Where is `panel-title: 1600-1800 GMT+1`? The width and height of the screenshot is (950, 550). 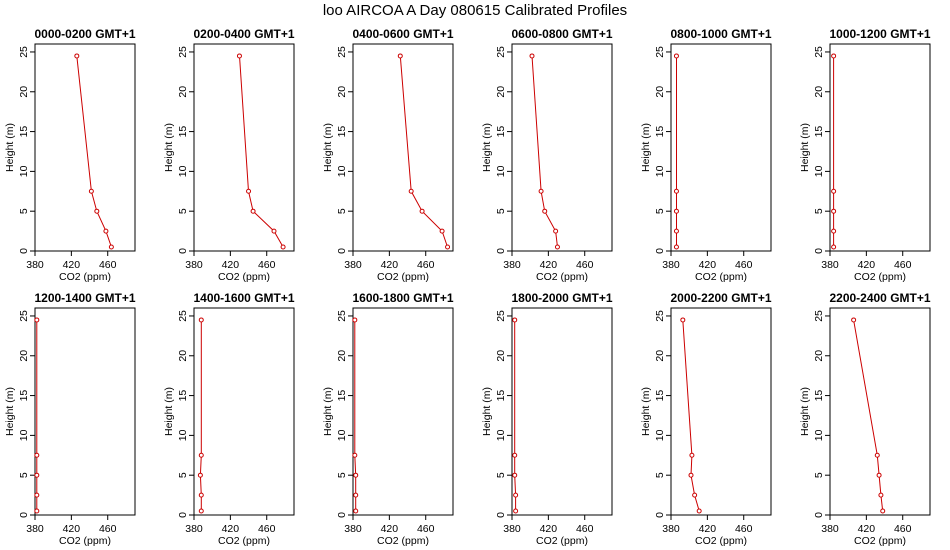 panel-title: 1600-1800 GMT+1 is located at coordinates (402, 298).